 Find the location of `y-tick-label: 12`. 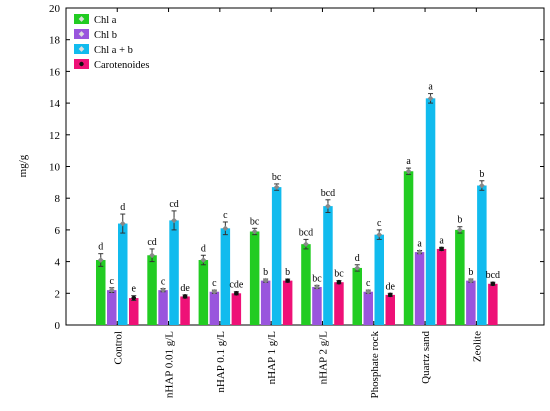

y-tick-label: 12 is located at coordinates (54, 136).